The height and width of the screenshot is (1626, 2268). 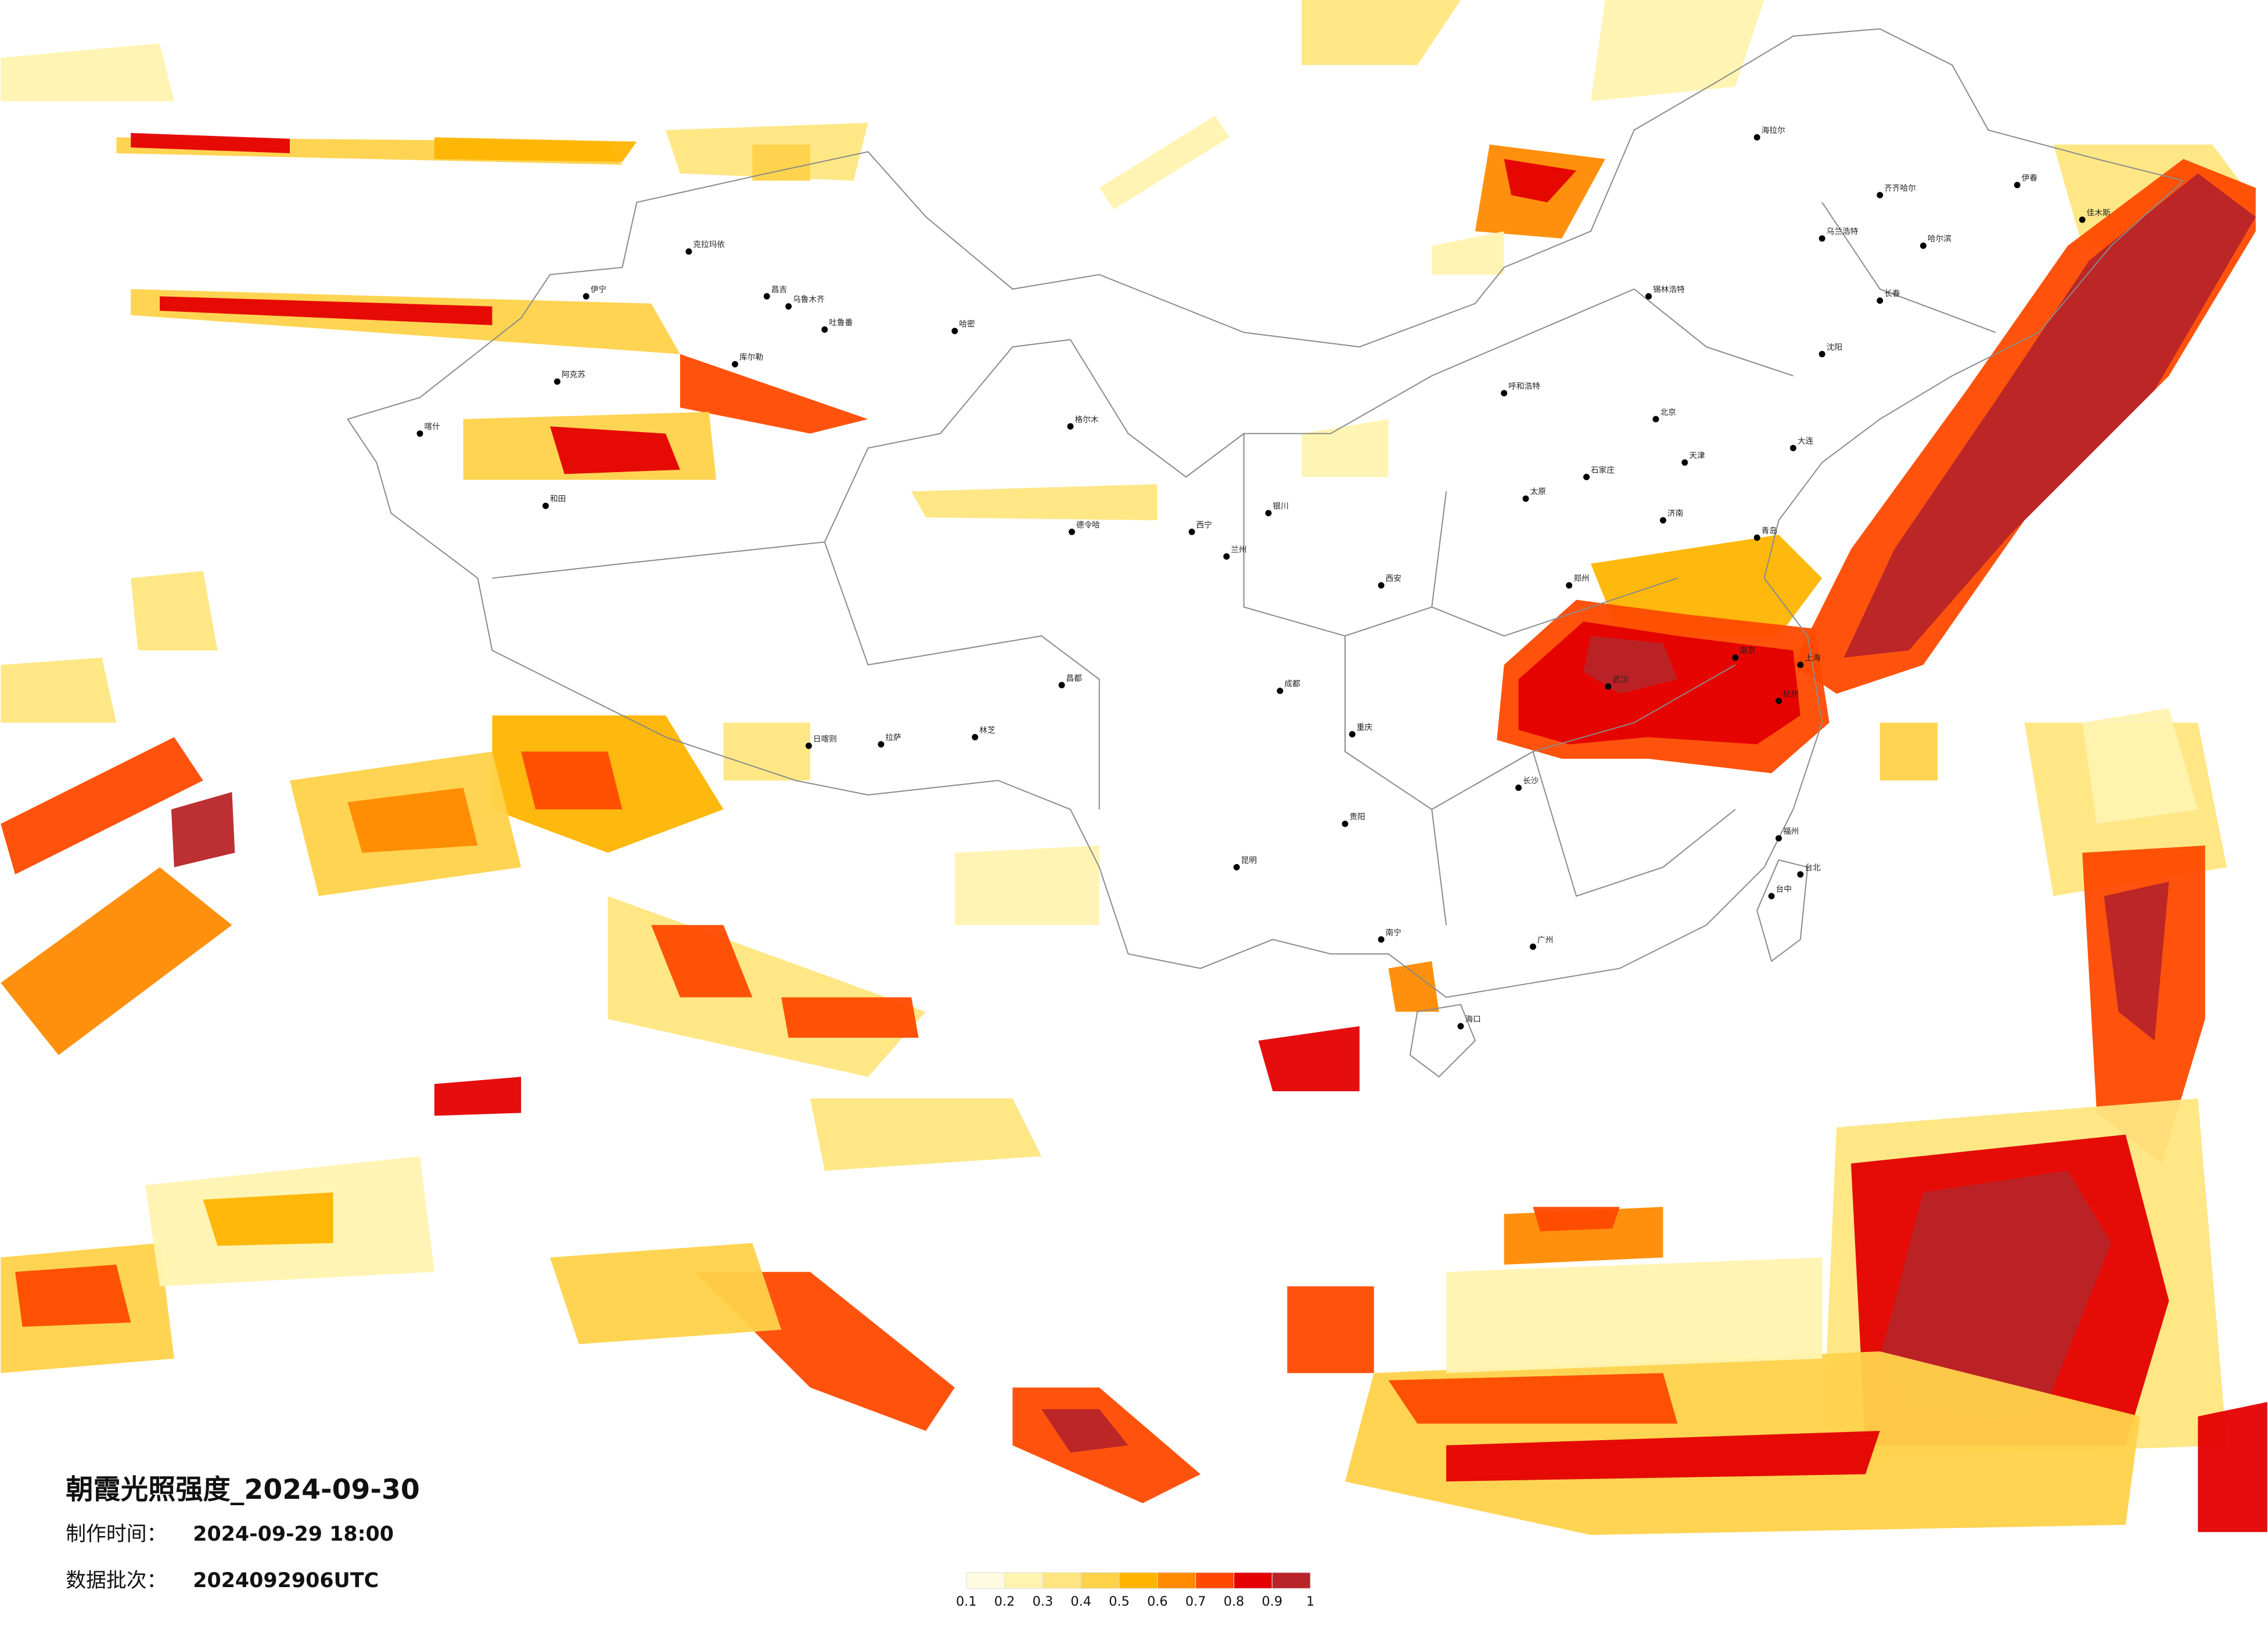 I want to click on city-label: 银川, so click(x=1280, y=506).